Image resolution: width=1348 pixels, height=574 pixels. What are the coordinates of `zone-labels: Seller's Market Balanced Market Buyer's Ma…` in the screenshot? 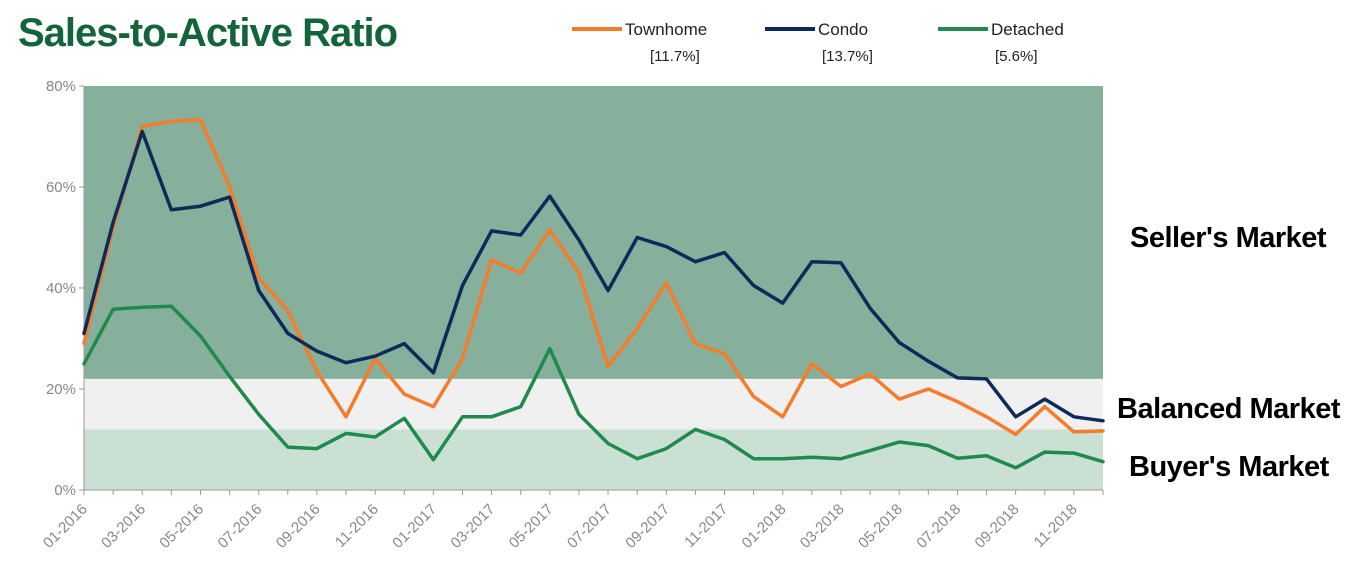 It's located at (1229, 352).